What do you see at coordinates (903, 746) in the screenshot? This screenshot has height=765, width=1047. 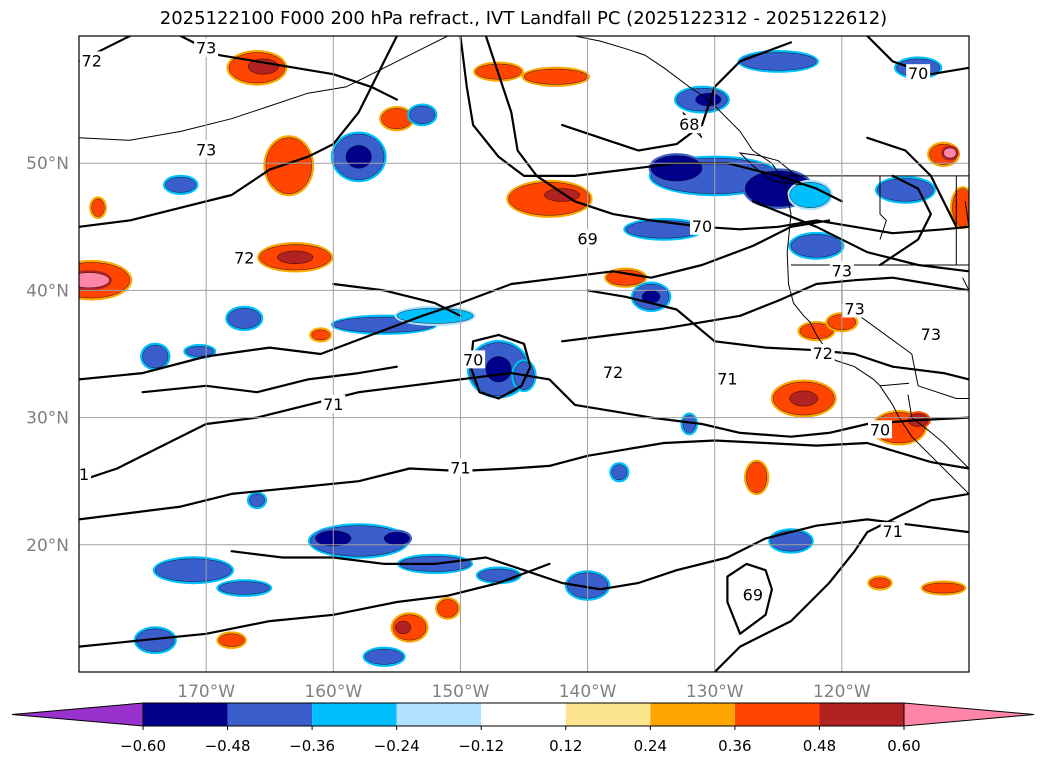 I see `colorbar-tick-label: 0.60` at bounding box center [903, 746].